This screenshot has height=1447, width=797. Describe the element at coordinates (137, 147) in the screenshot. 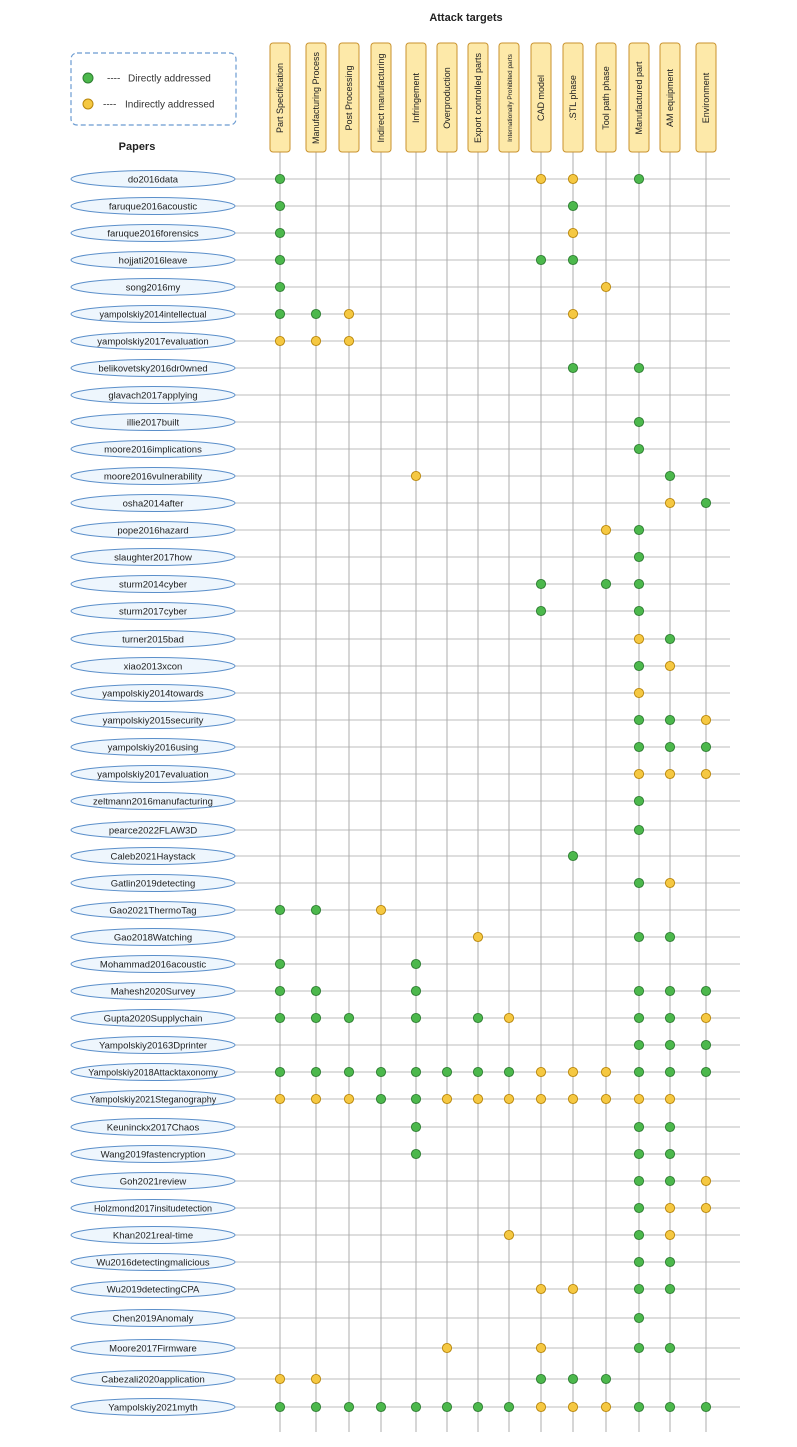

I see `papers-header: Papers` at that location.